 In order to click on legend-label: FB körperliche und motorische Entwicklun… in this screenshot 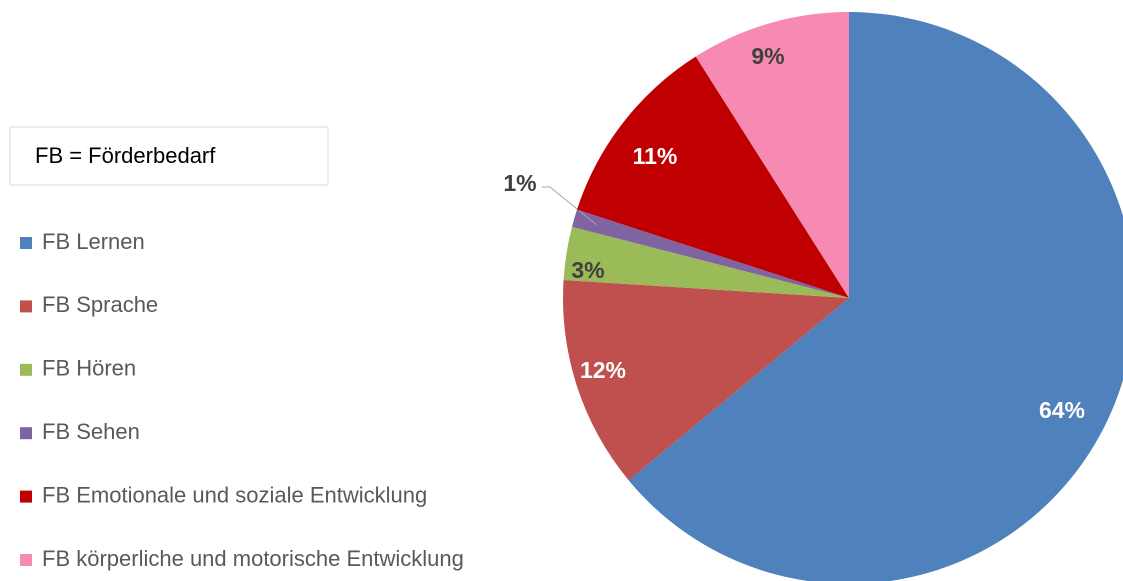, I will do `click(253, 558)`.